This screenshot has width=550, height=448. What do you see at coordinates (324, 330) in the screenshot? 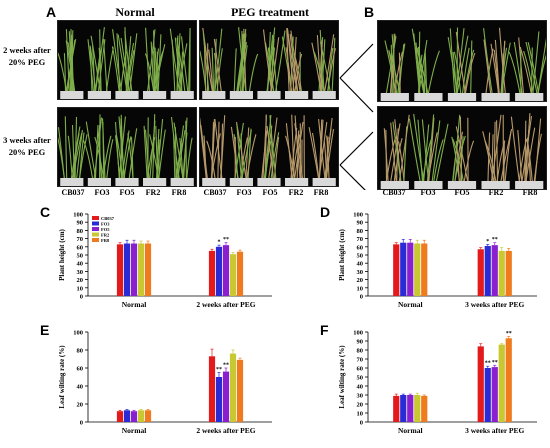
I see `panel-label-f: F` at bounding box center [324, 330].